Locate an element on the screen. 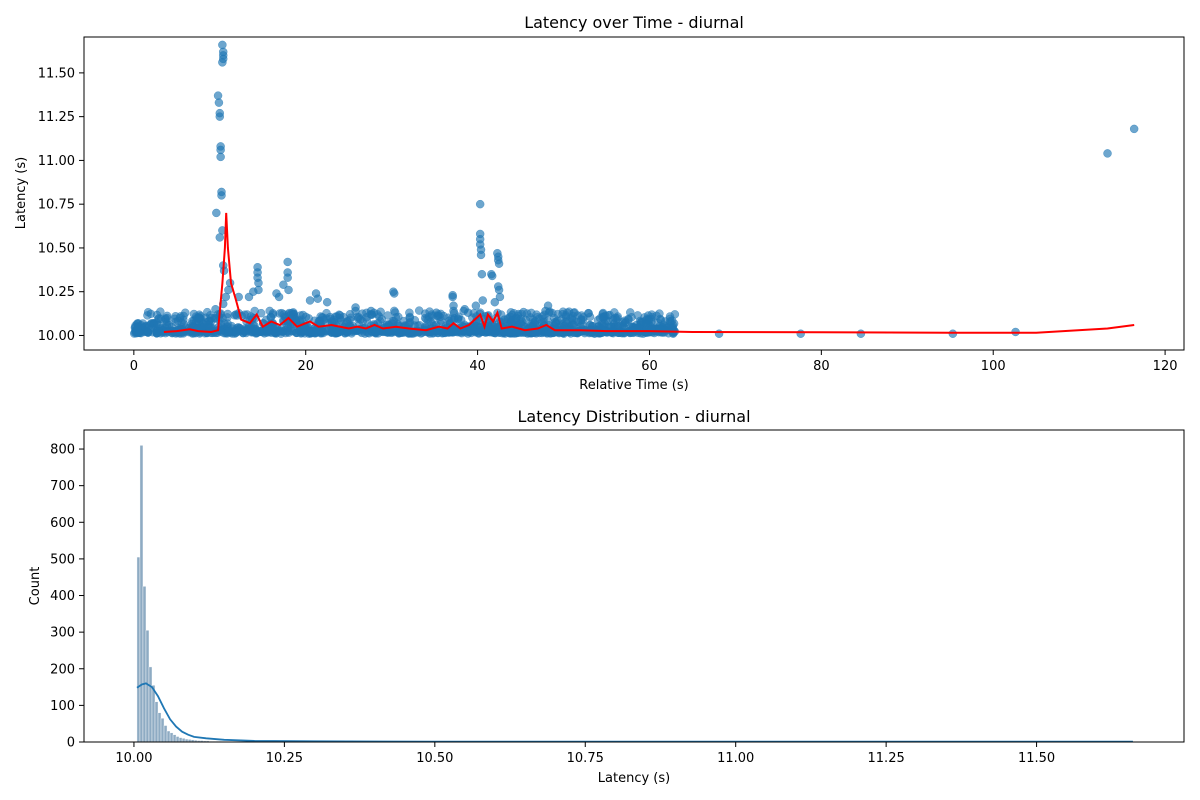 The width and height of the screenshot is (1200, 800). histogram-y-tick-label: 0 is located at coordinates (71, 743).